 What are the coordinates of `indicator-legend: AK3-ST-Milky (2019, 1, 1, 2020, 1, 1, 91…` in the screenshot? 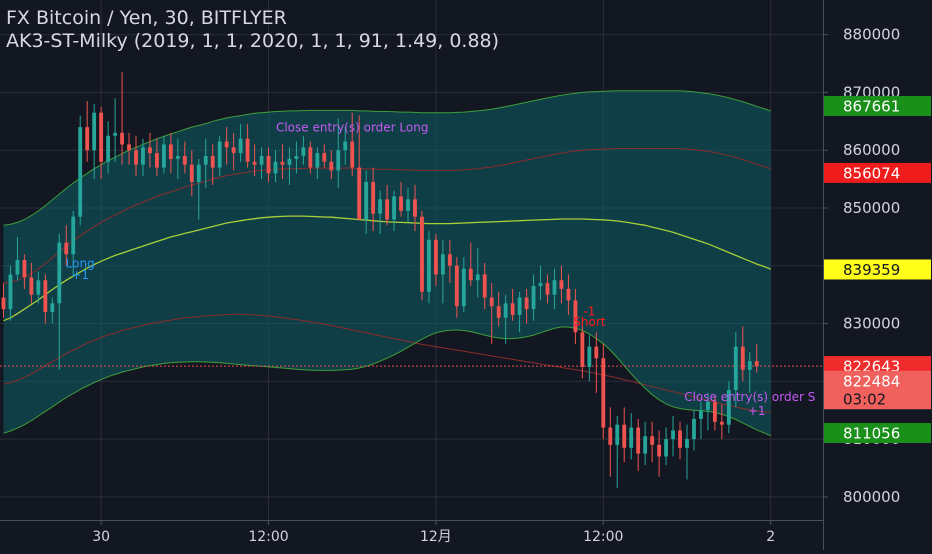 It's located at (253, 41).